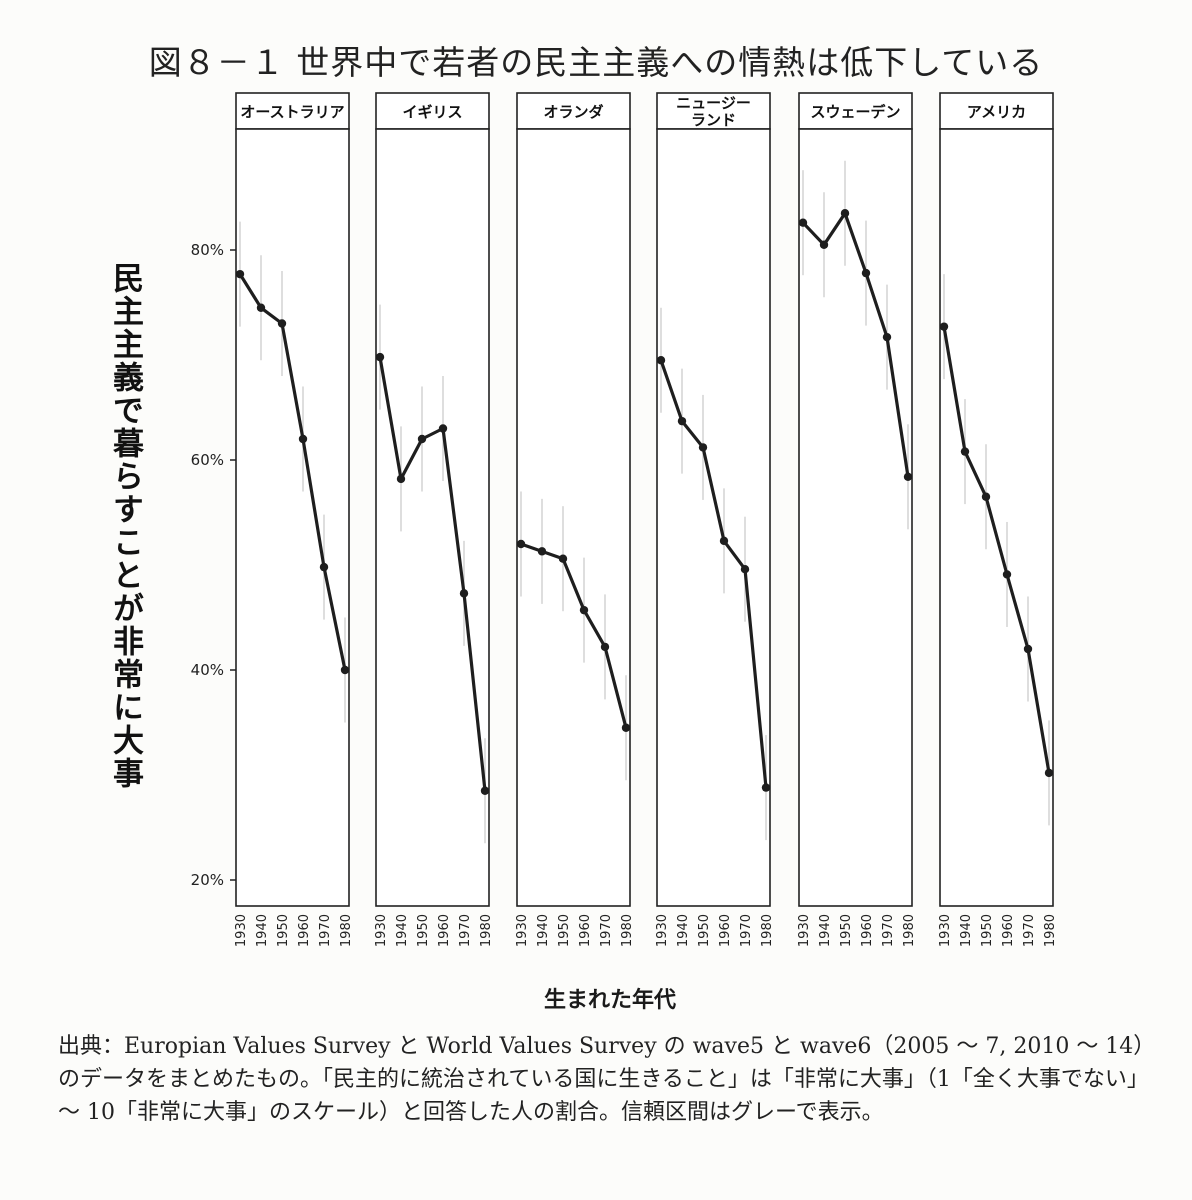 The image size is (1192, 1200). I want to click on facet-panel: オーストラリア 1930 1940 1950 1960 1970 1980, so click(294, 519).